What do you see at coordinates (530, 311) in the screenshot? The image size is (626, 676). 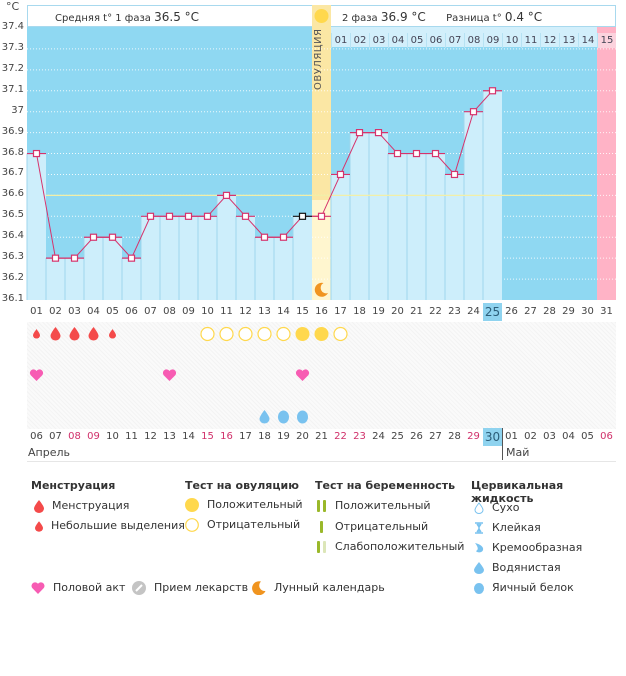 I see `x-tick-label: 27` at bounding box center [530, 311].